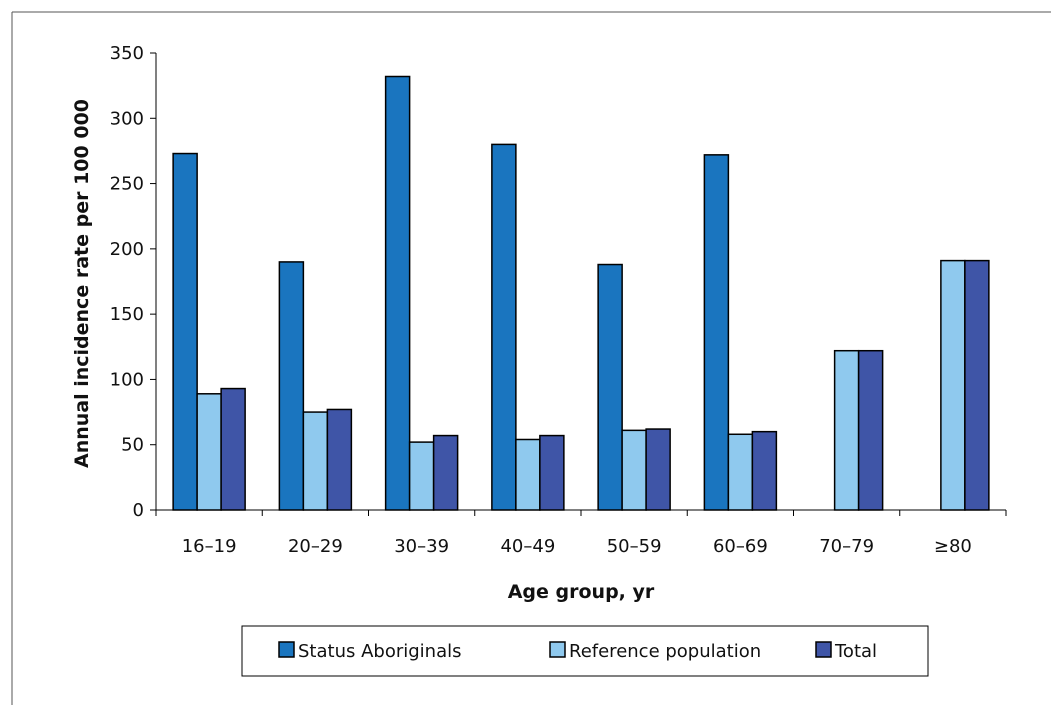 The image size is (1051, 705). Describe the element at coordinates (127, 184) in the screenshot. I see `y-tick-label: 250` at that location.